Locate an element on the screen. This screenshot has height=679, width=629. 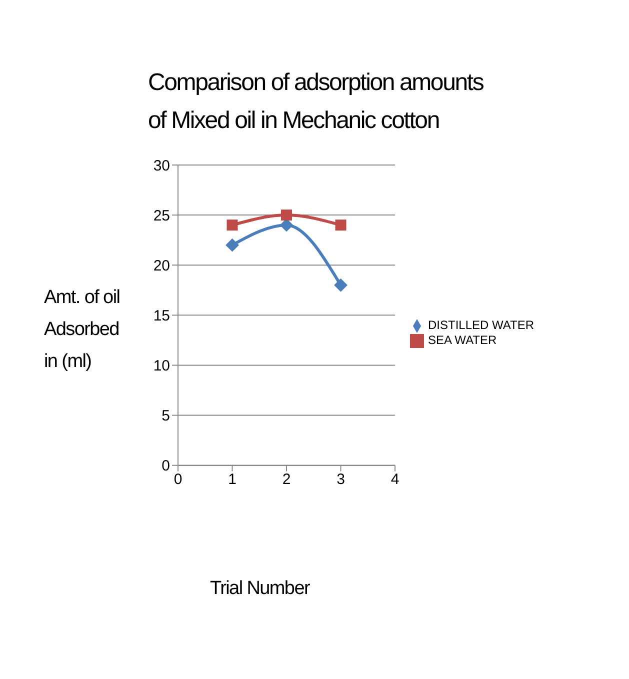
y-tick-label: 0 is located at coordinates (166, 466).